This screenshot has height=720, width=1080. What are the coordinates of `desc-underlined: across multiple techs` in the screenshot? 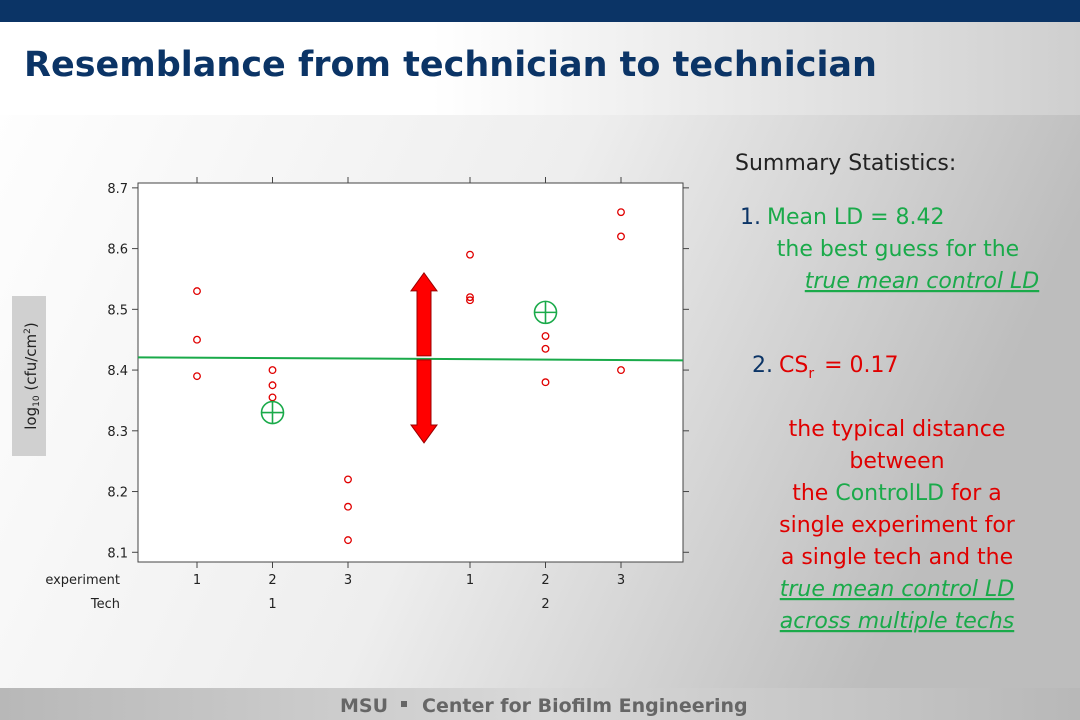 It's located at (897, 621).